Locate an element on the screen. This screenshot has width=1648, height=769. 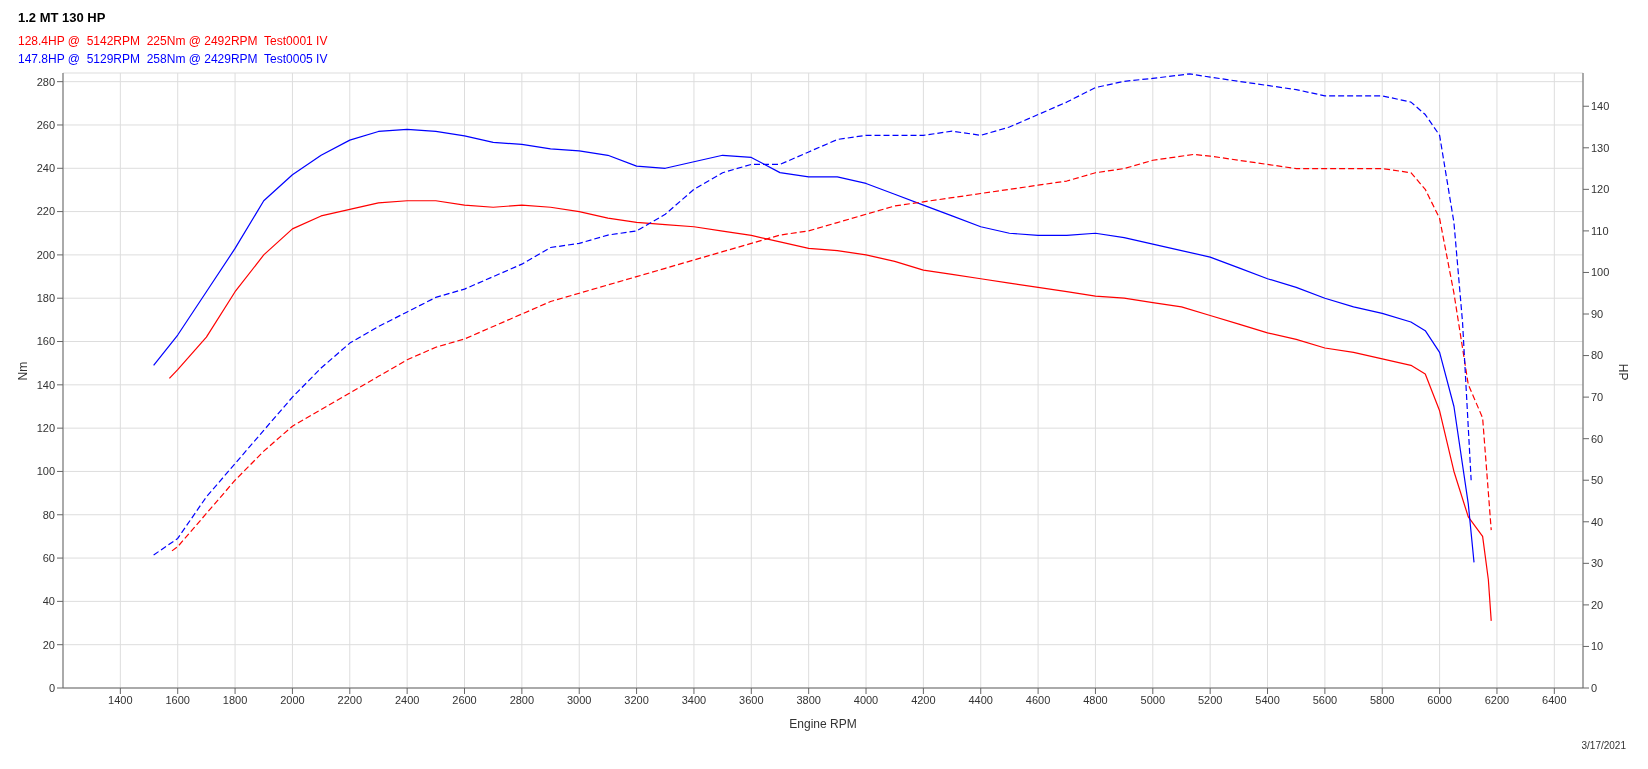
x-tick-label: 5400 is located at coordinates (1267, 699).